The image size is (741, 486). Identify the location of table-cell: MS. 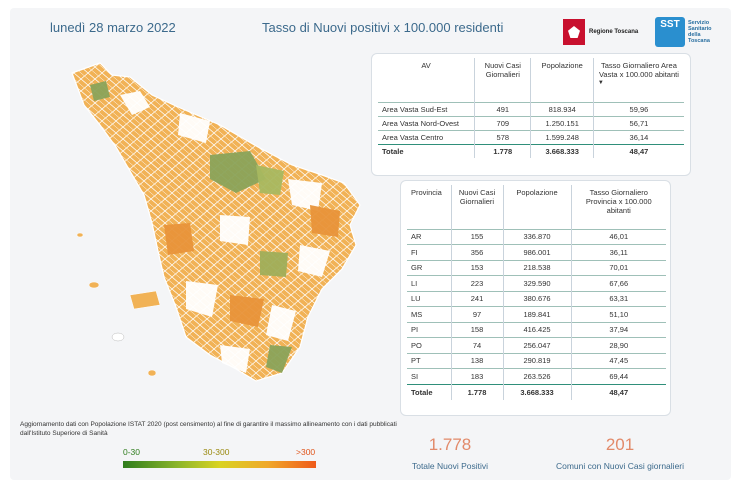
(429, 314).